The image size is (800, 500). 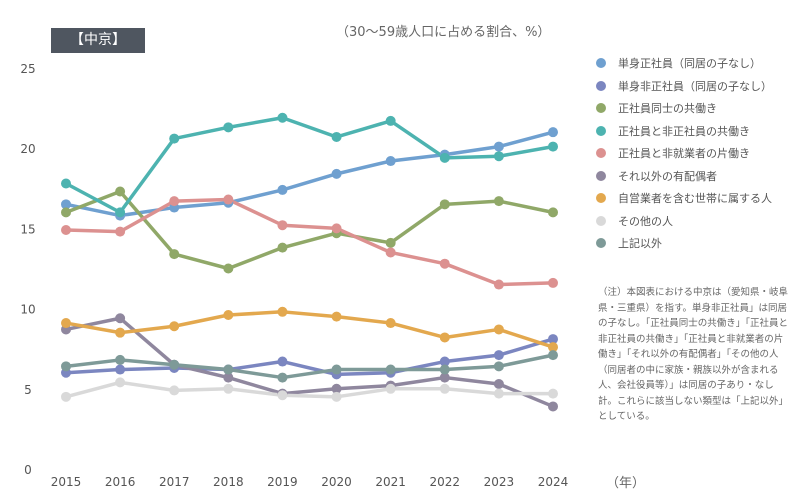 What do you see at coordinates (120, 482) in the screenshot?
I see `x-tick-label: 2016` at bounding box center [120, 482].